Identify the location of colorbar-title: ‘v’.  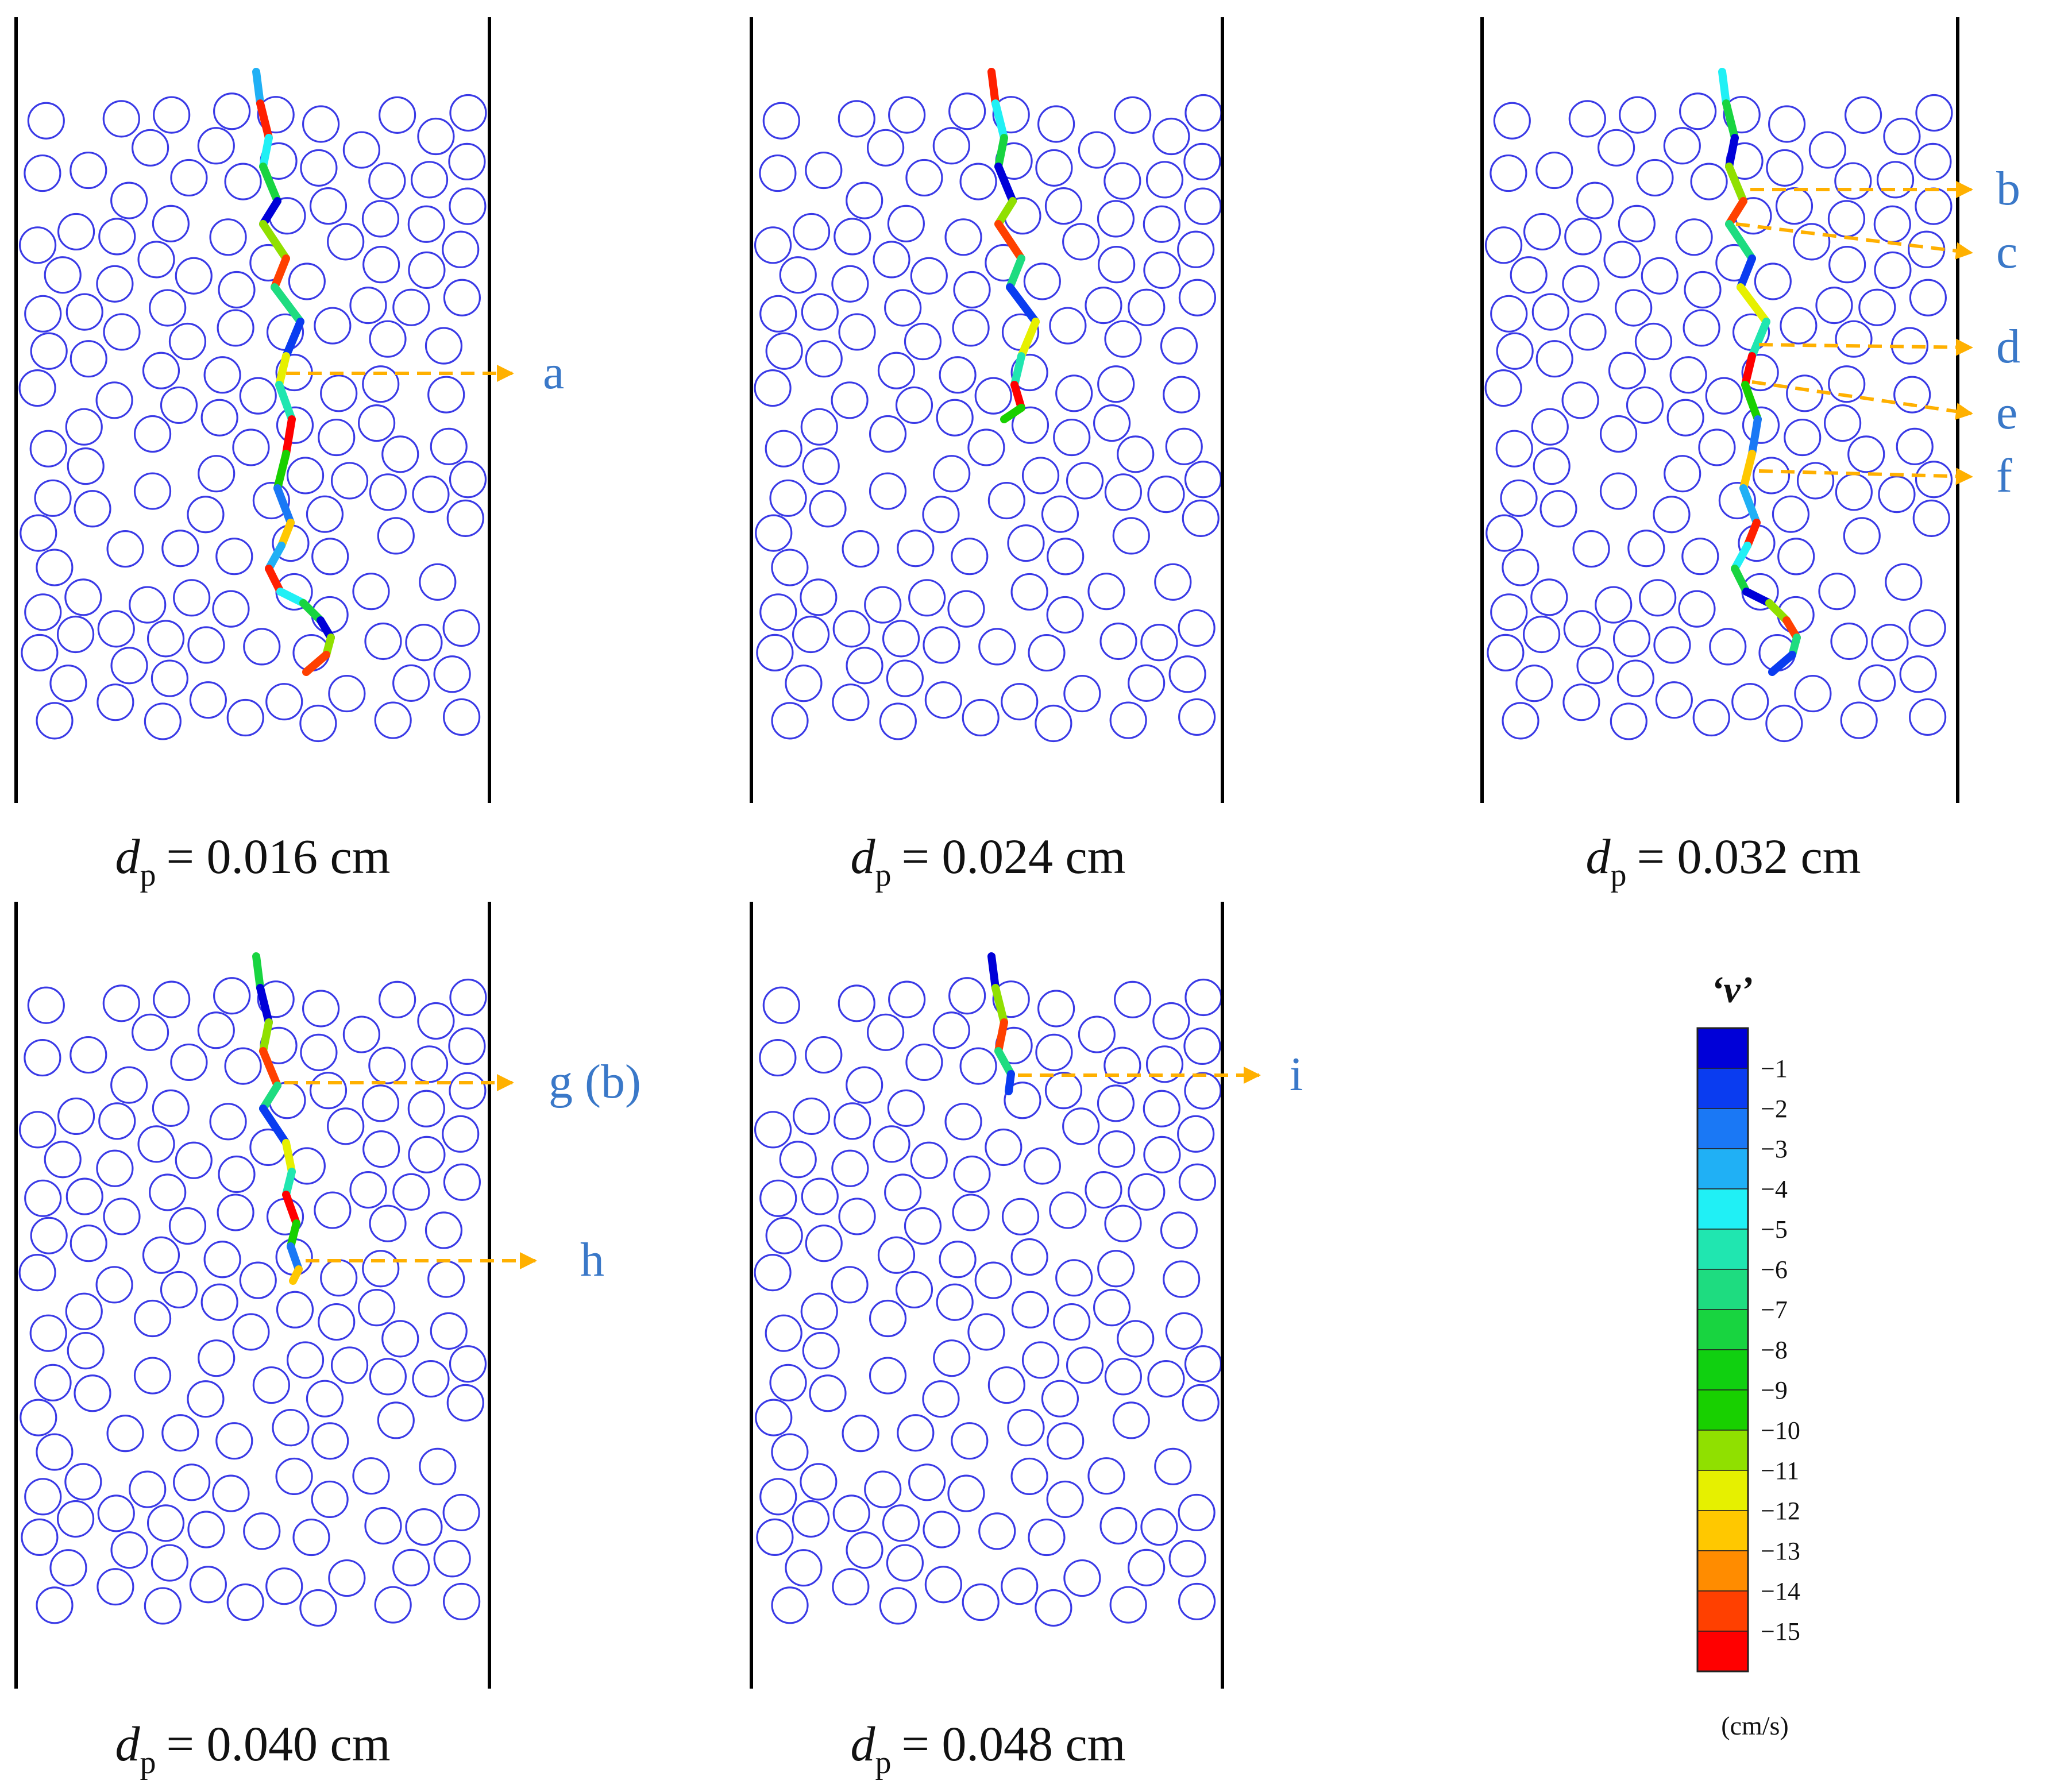
(1732, 990).